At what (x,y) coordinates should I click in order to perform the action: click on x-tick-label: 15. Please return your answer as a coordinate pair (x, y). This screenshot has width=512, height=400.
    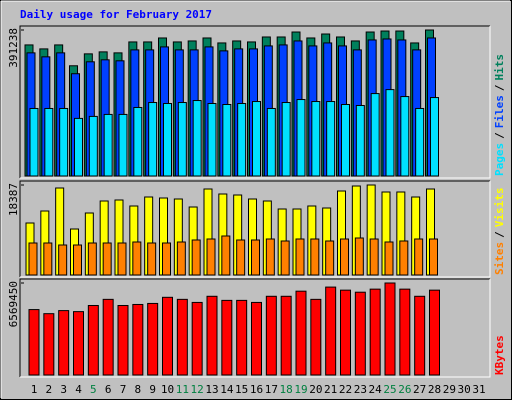
    Looking at the image, I should click on (241, 389).